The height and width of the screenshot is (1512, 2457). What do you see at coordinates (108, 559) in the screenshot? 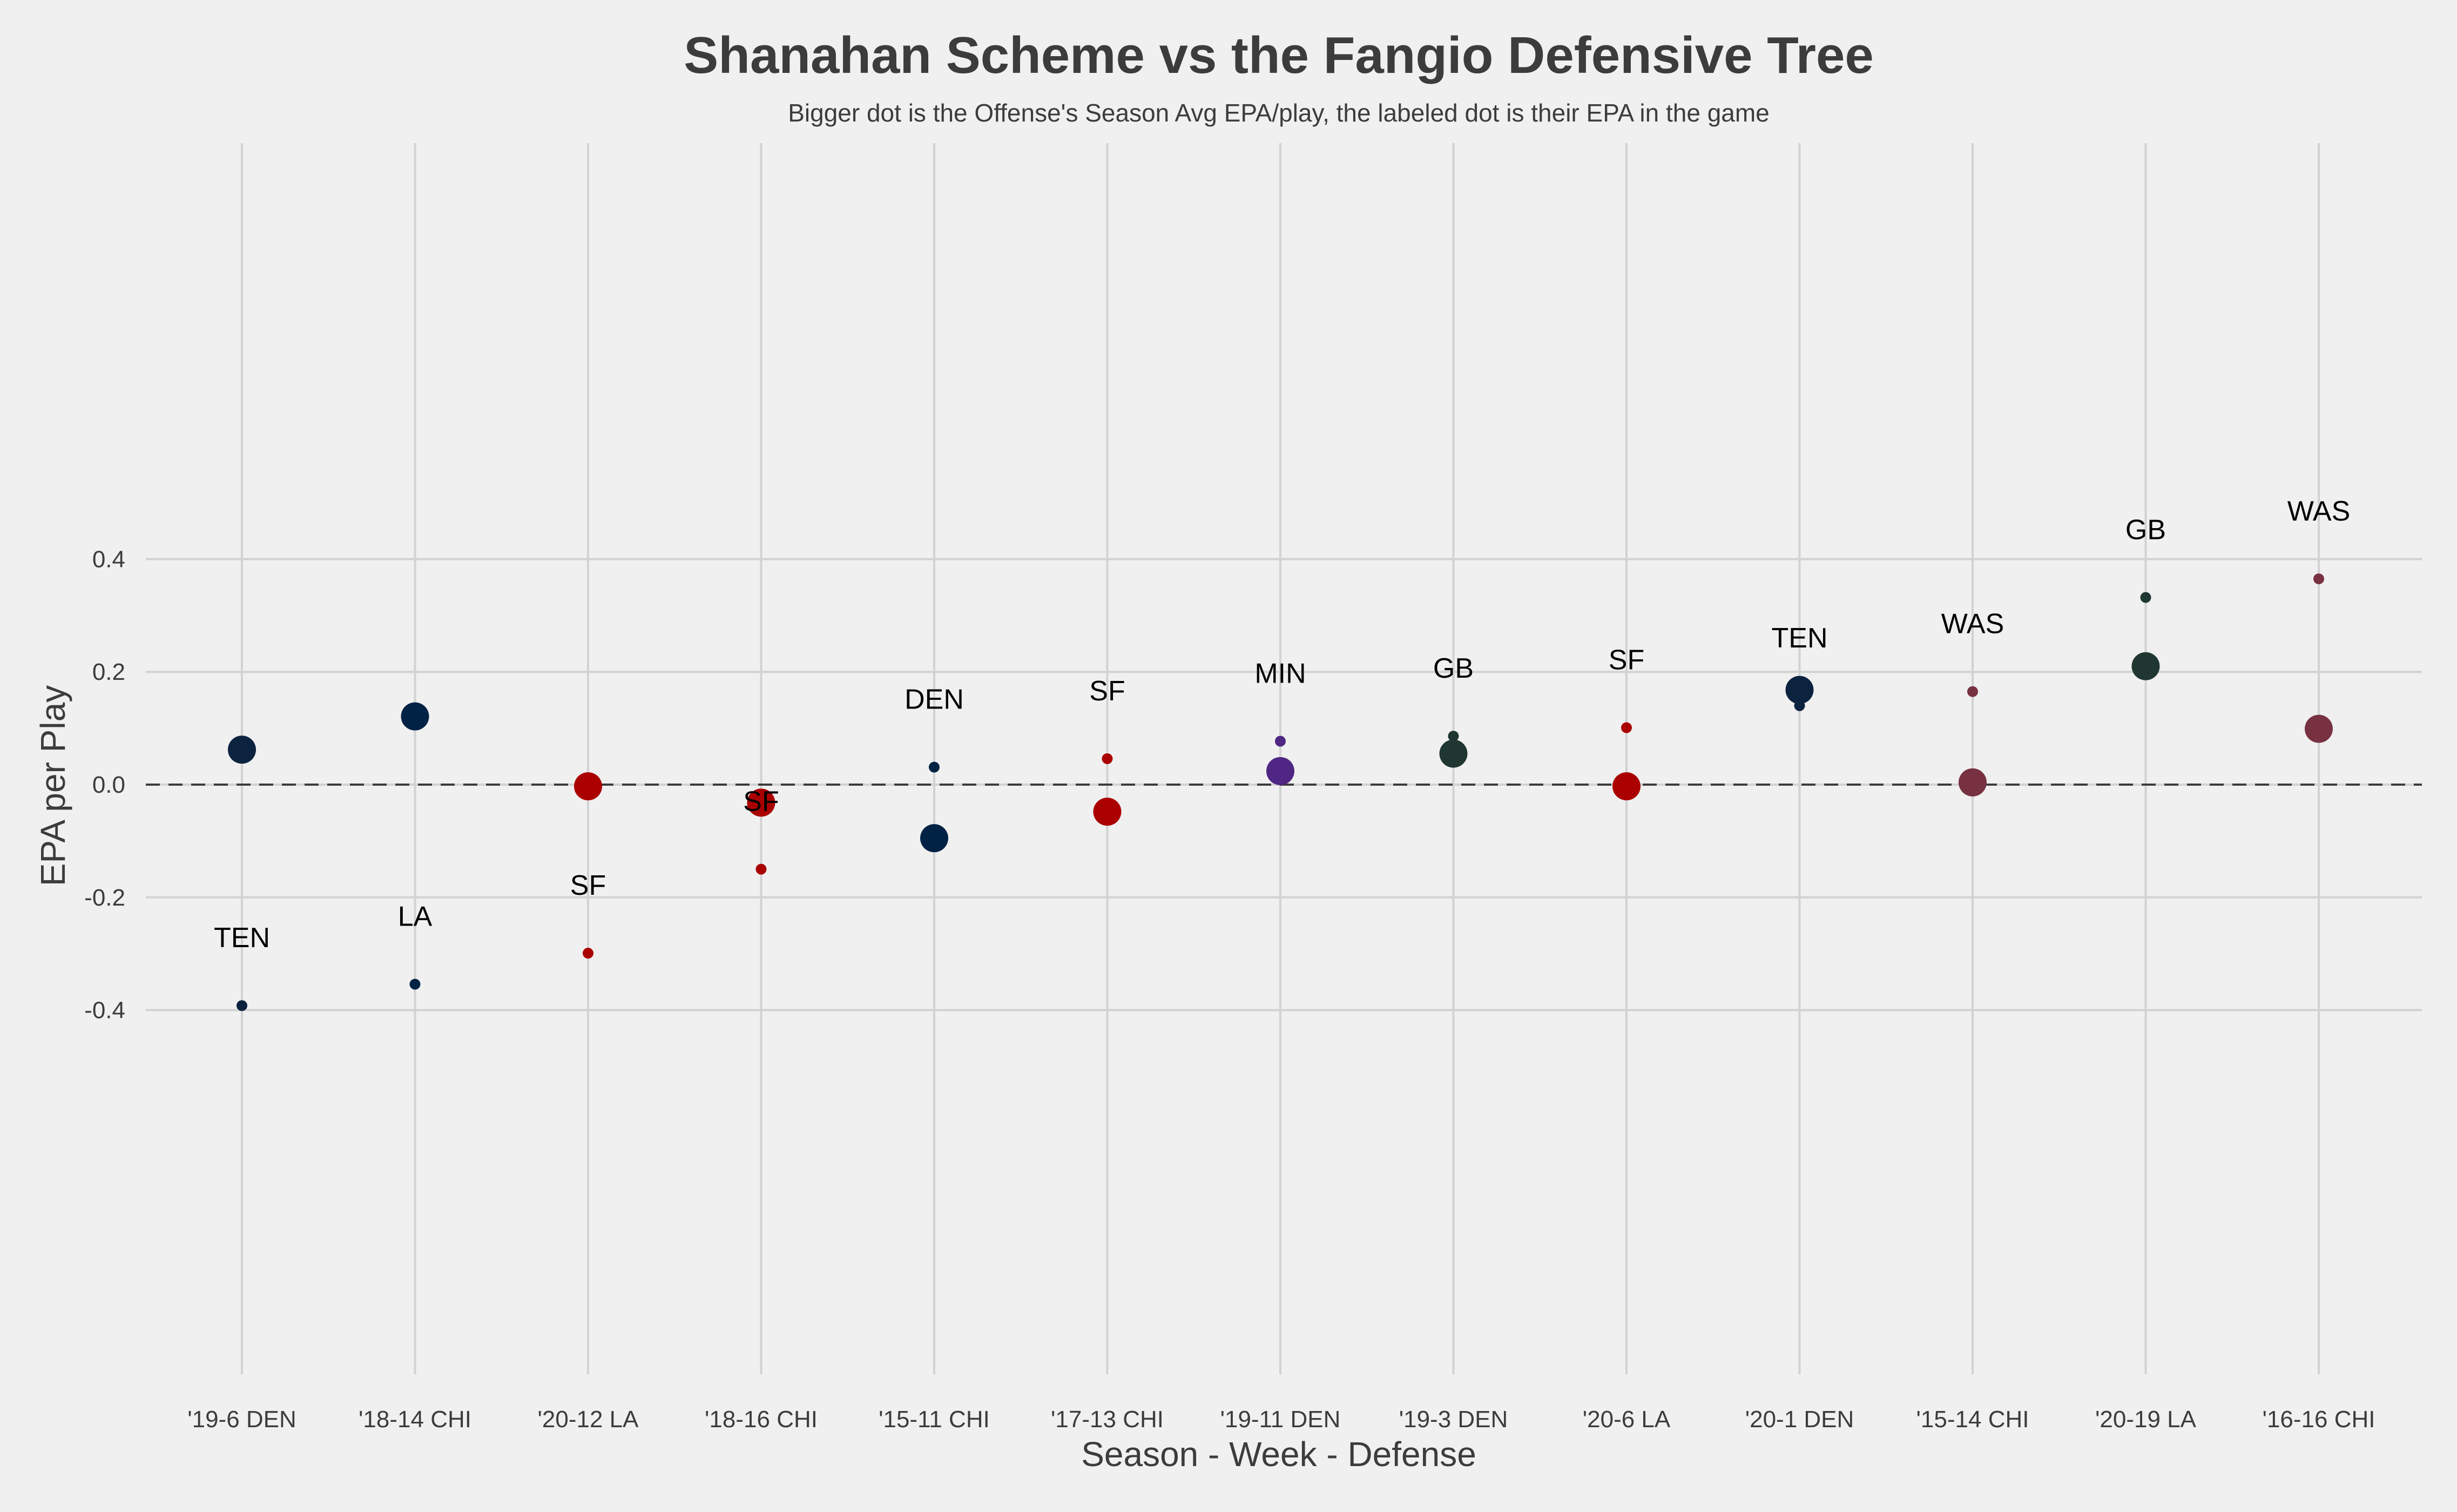
I see `y-tick-label: 0.4` at bounding box center [108, 559].